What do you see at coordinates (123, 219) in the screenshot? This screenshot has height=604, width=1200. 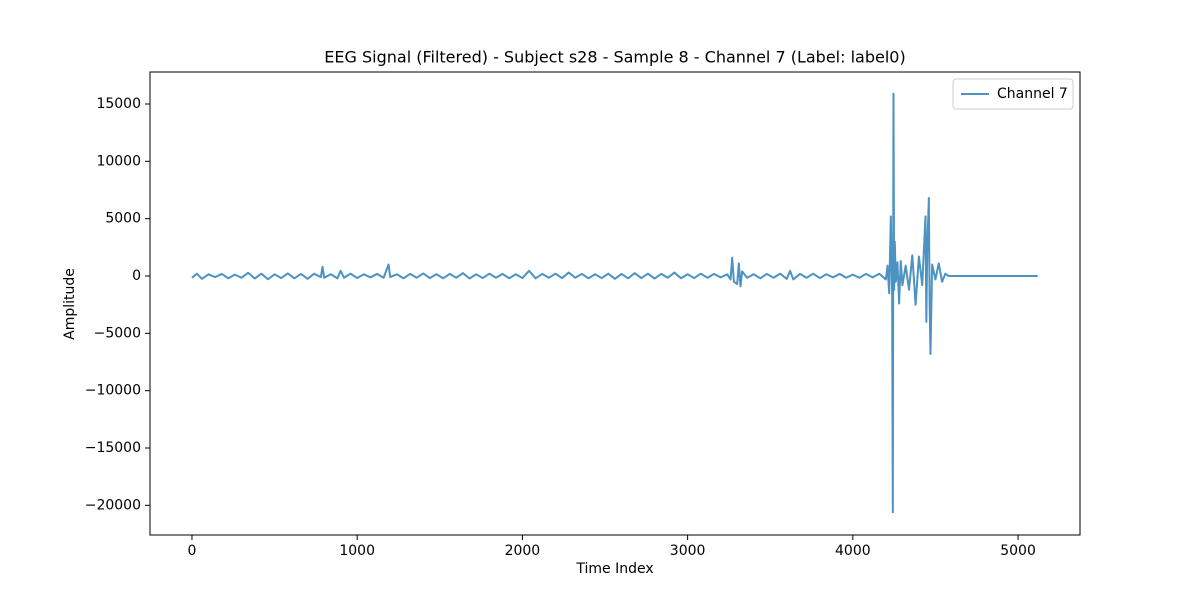 I see `y-tick-label: 5000` at bounding box center [123, 219].